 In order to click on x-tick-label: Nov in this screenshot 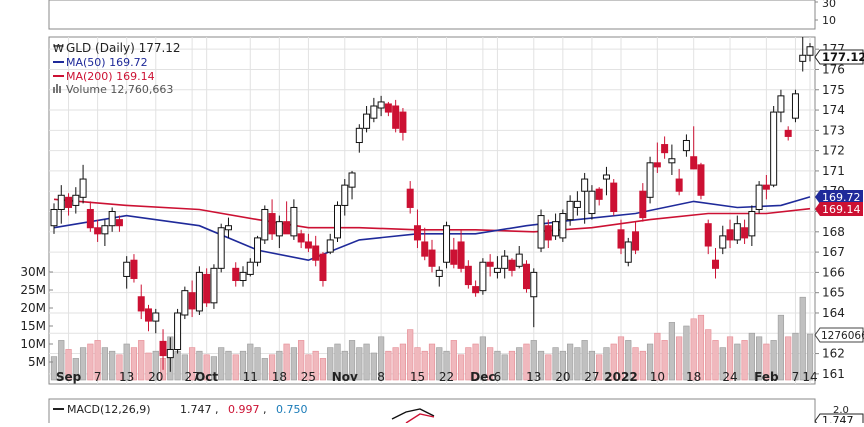, I will do `click(345, 377)`.